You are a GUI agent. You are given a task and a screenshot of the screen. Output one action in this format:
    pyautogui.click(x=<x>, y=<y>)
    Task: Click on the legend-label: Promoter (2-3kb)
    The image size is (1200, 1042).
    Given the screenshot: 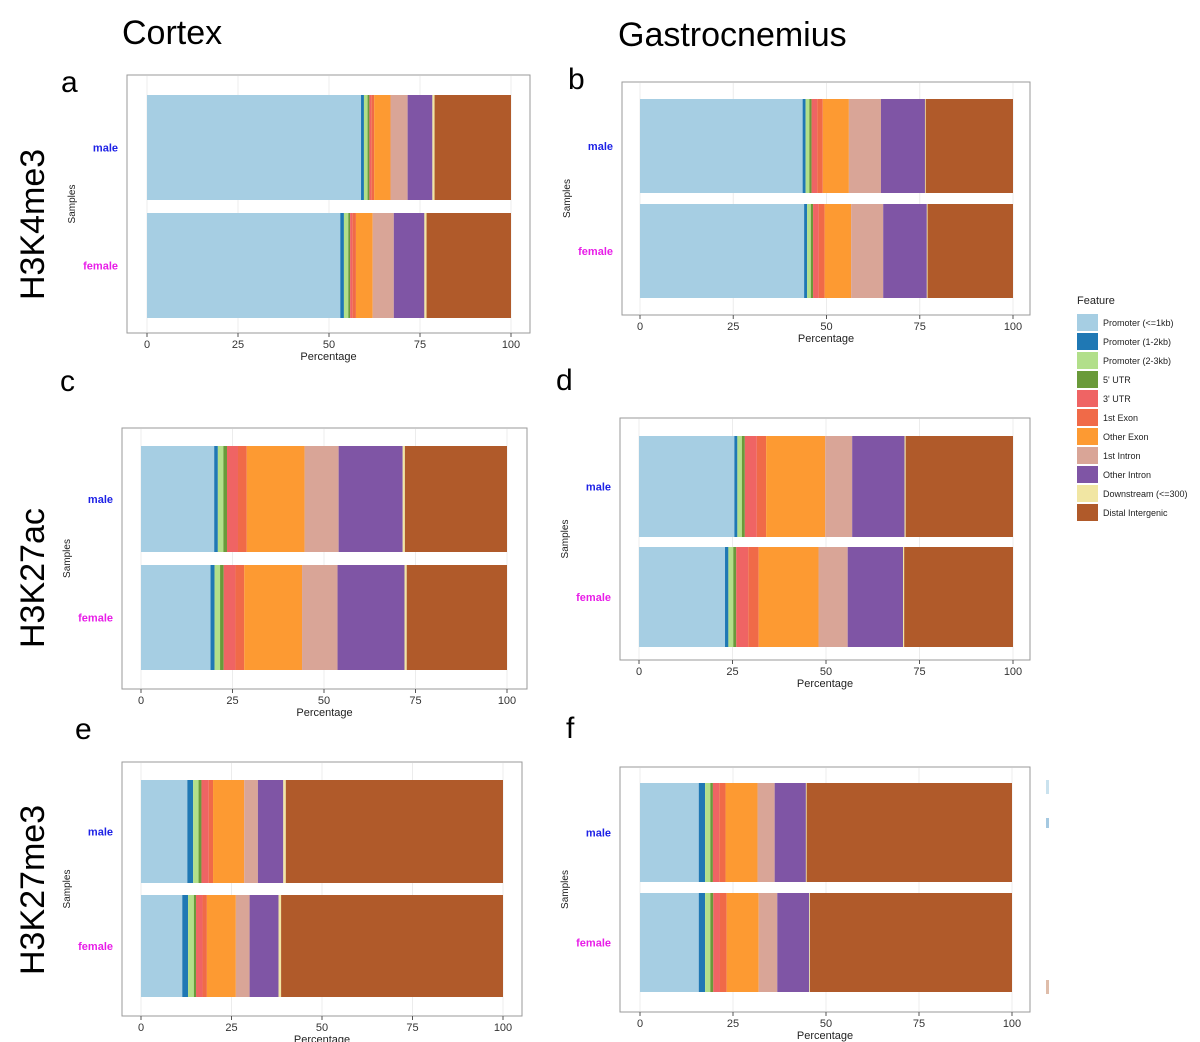 What is the action you would take?
    pyautogui.click(x=1137, y=361)
    